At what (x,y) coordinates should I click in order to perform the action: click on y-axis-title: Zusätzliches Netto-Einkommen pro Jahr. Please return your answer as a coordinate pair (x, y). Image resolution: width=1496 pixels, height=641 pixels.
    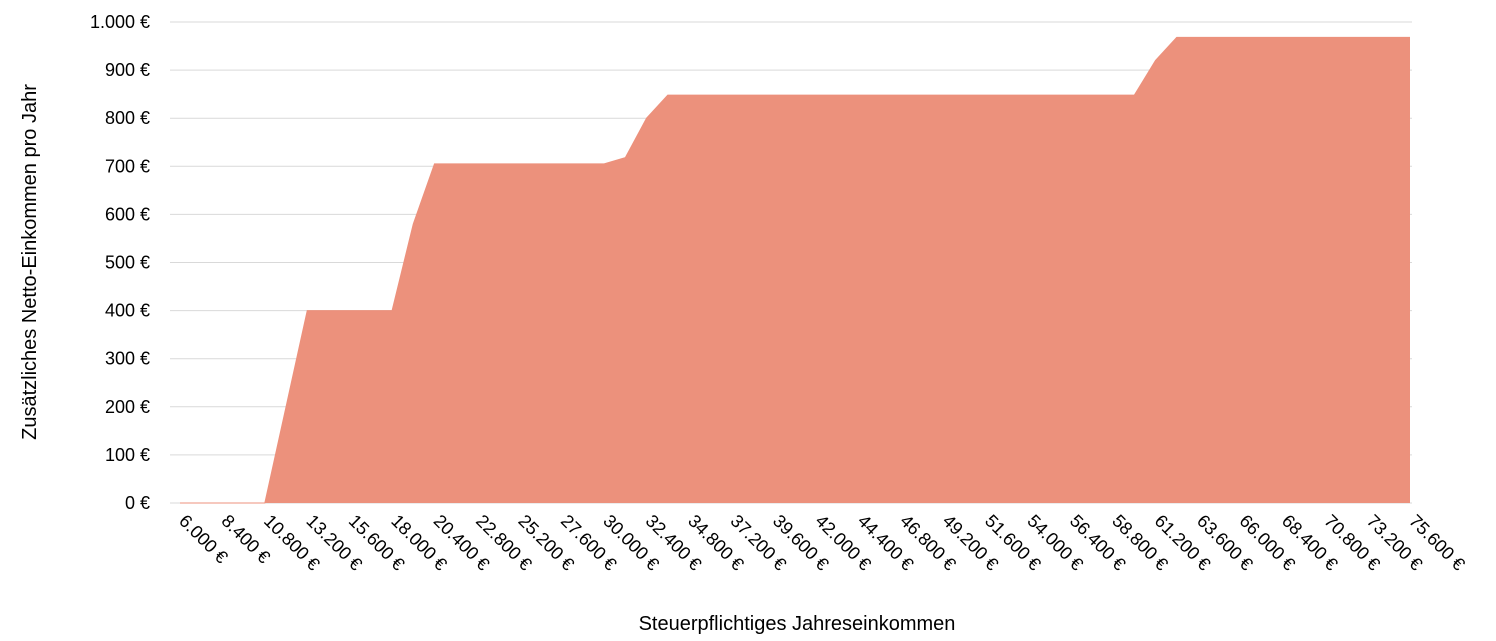
    Looking at the image, I should click on (30, 262).